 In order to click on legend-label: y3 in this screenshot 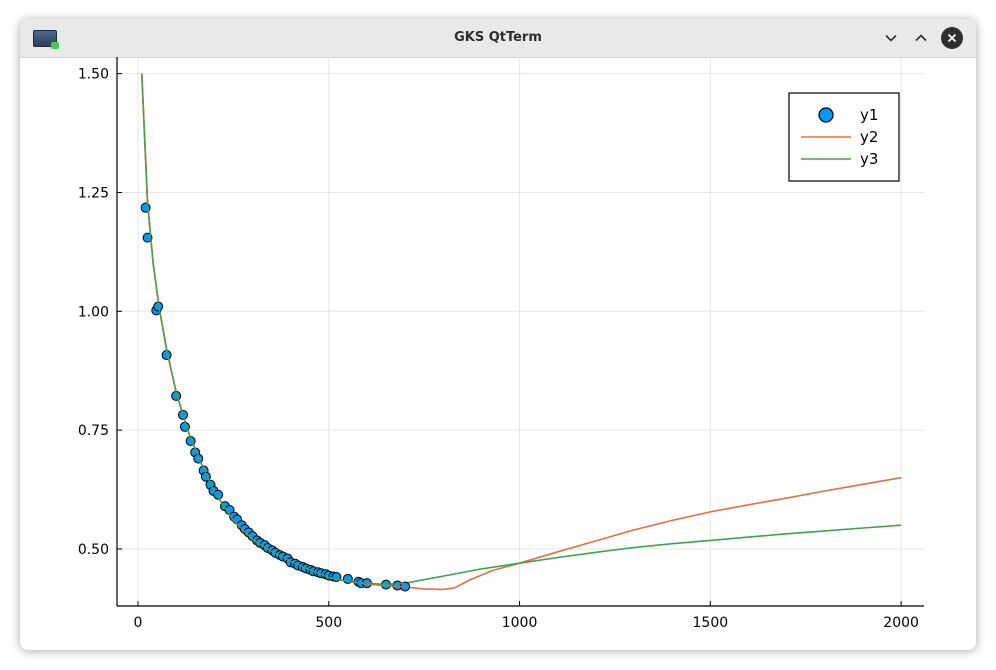, I will do `click(869, 159)`.